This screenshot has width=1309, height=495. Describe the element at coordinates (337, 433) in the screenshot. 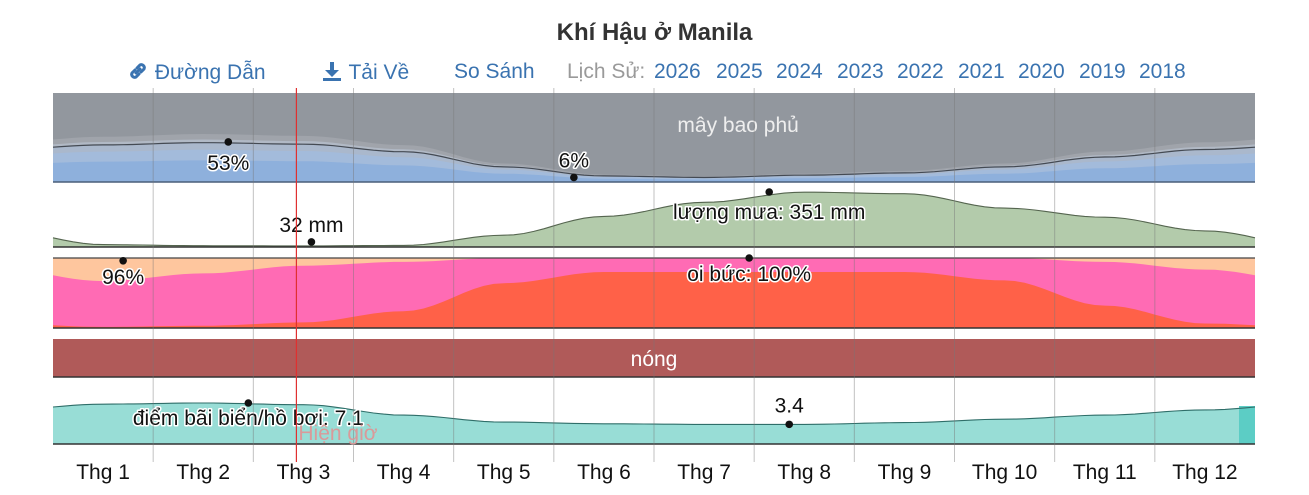

I see `now-label: Hiện giờ` at that location.